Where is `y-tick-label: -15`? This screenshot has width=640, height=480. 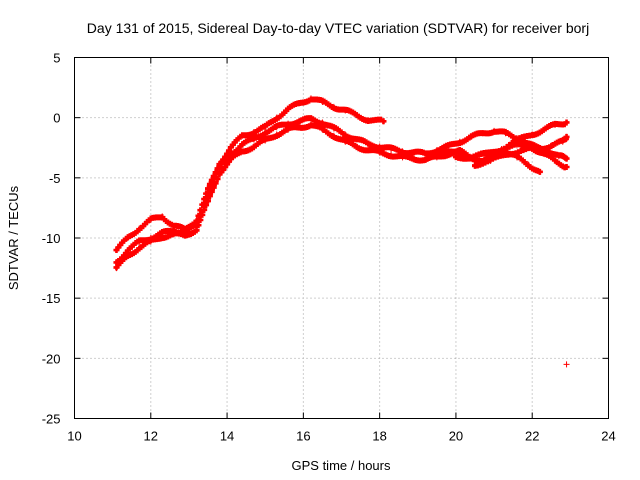
y-tick-label: -15 is located at coordinates (51, 298).